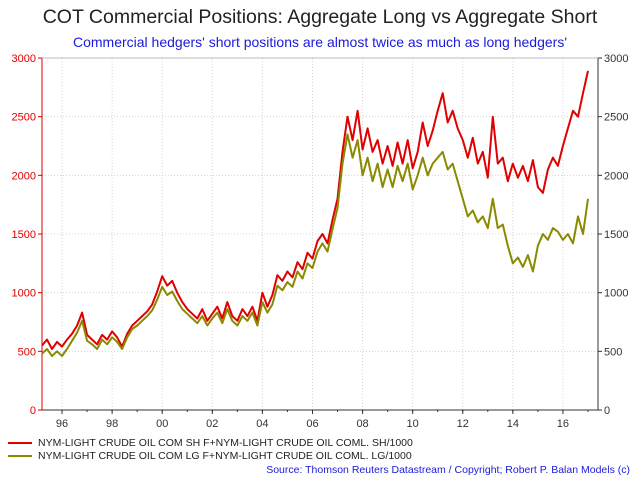 This screenshot has width=640, height=479. Describe the element at coordinates (112, 424) in the screenshot. I see `x-tick-label: 98` at that location.